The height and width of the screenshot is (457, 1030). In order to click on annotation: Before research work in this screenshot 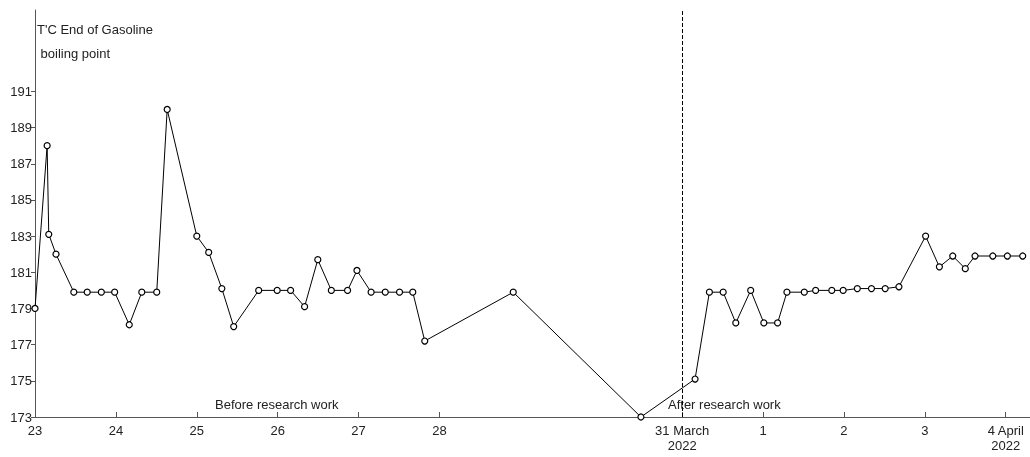, I will do `click(277, 404)`.